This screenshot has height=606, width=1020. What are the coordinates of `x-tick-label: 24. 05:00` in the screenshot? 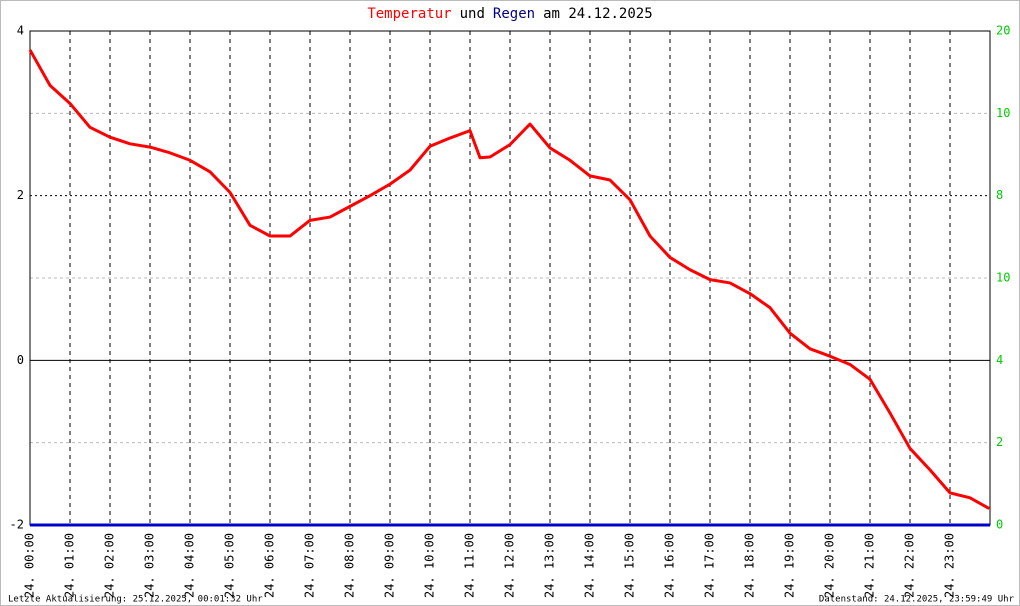 It's located at (230, 565).